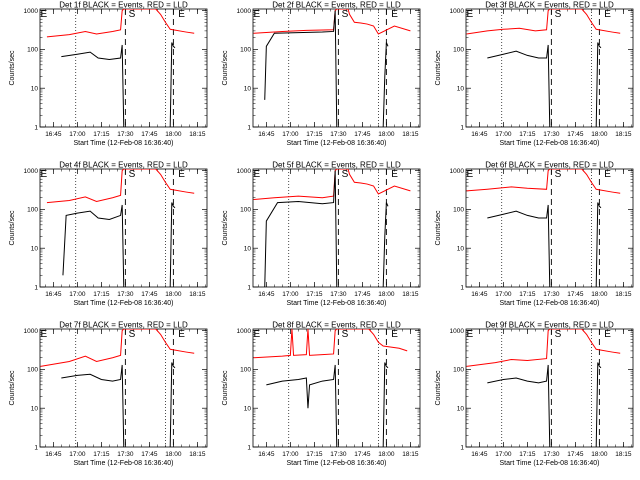  What do you see at coordinates (549, 165) in the screenshot?
I see `panel-title: Det 6f BLACK = Events, RED = LLD` at bounding box center [549, 165].